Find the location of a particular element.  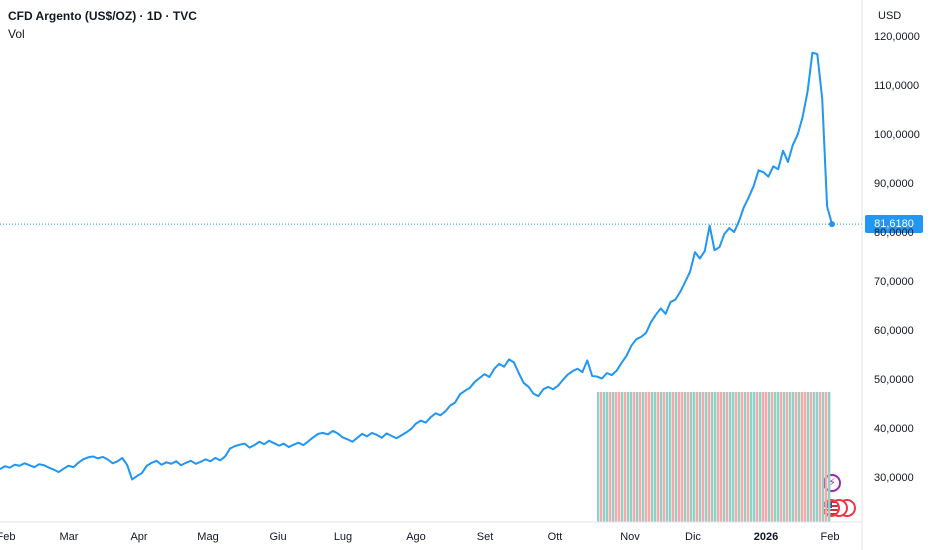

time-tick-label: Ott is located at coordinates (555, 537).